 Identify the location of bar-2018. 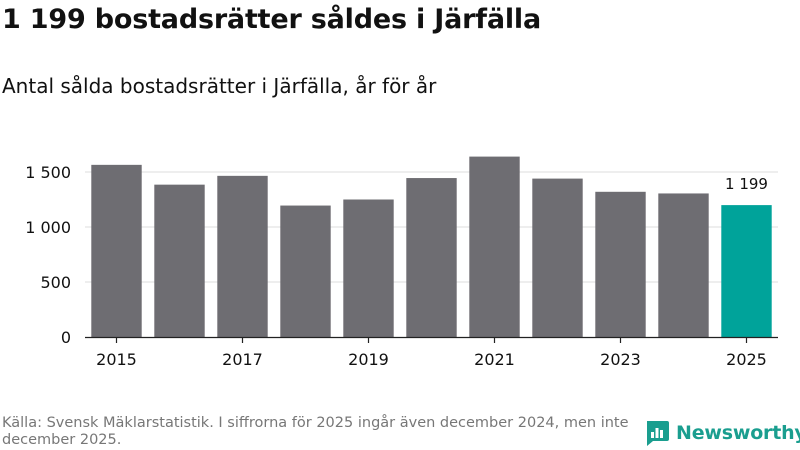
(305, 271).